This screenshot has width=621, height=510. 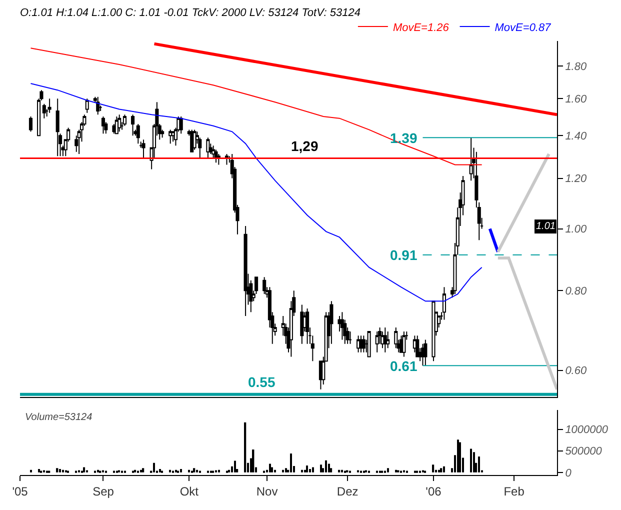 I want to click on x-tick-label: Nov, so click(x=267, y=491).